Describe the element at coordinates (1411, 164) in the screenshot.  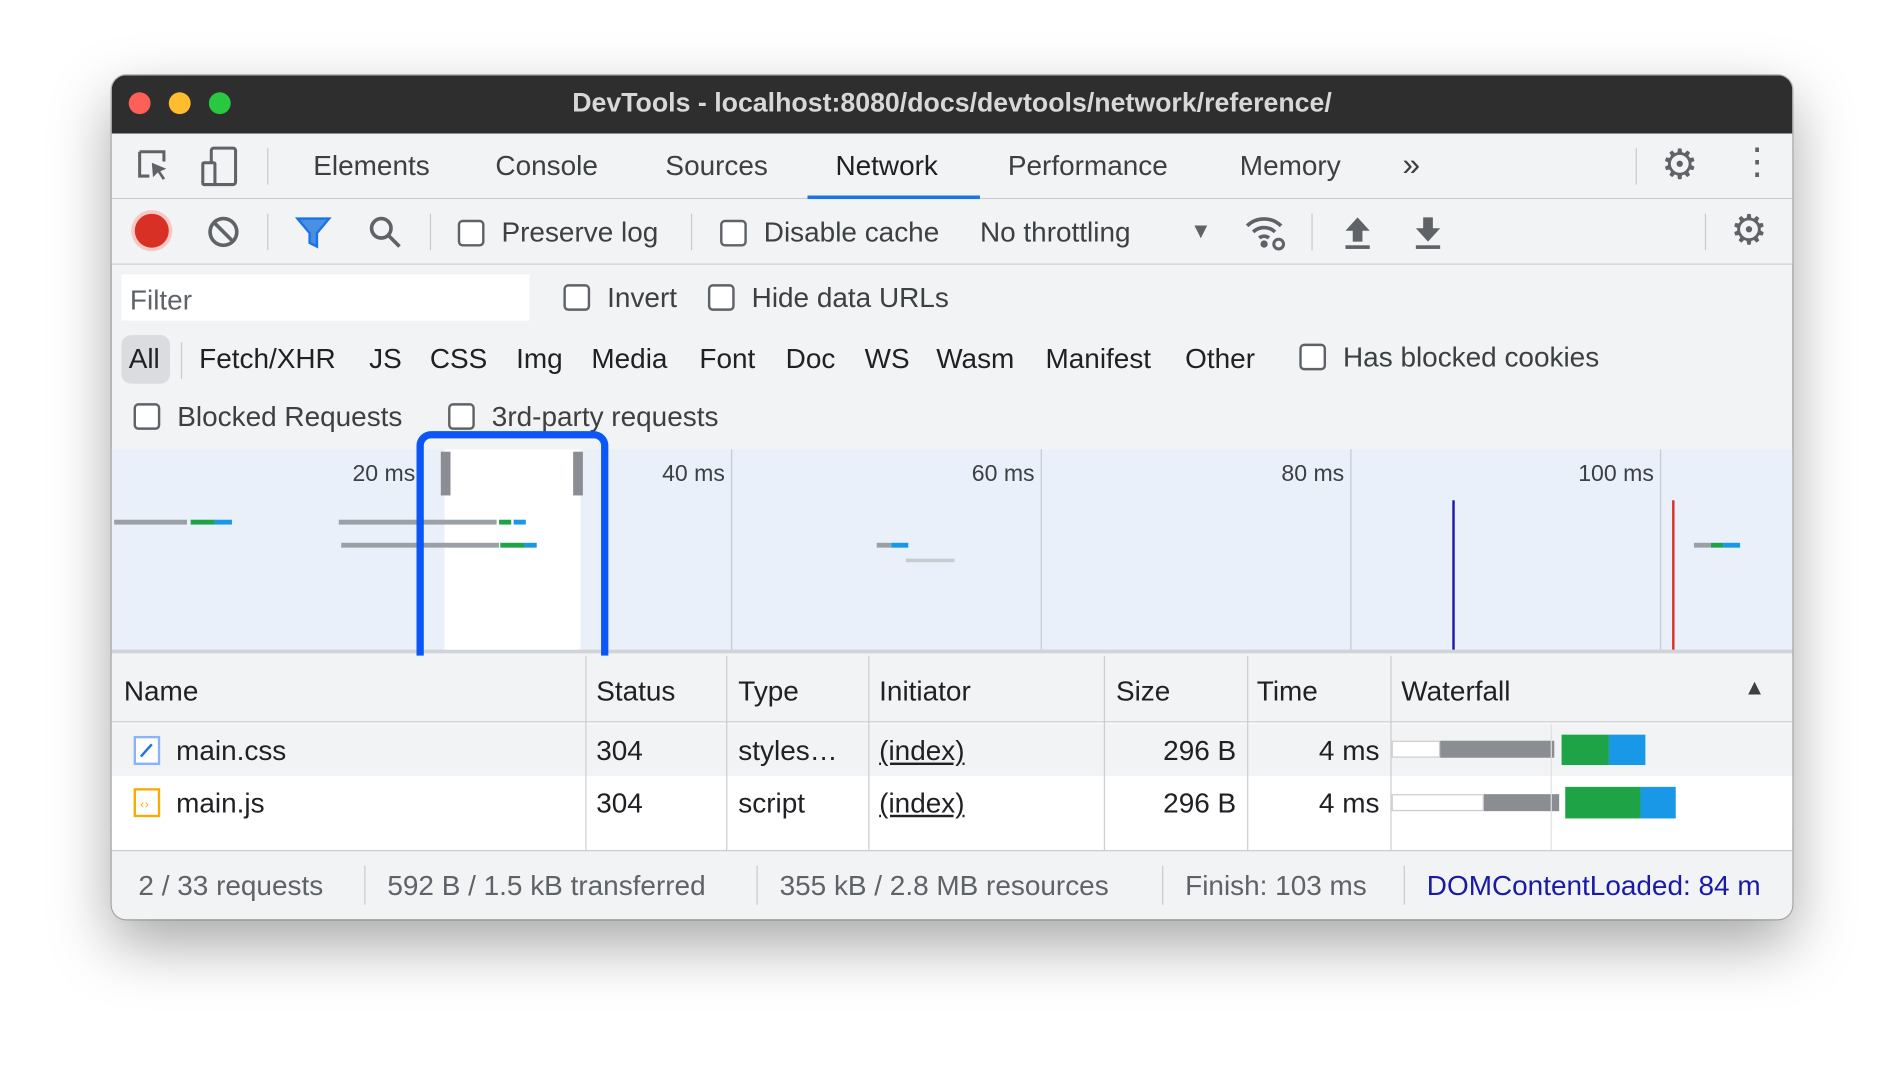
I see `more-tabs-button: »` at that location.